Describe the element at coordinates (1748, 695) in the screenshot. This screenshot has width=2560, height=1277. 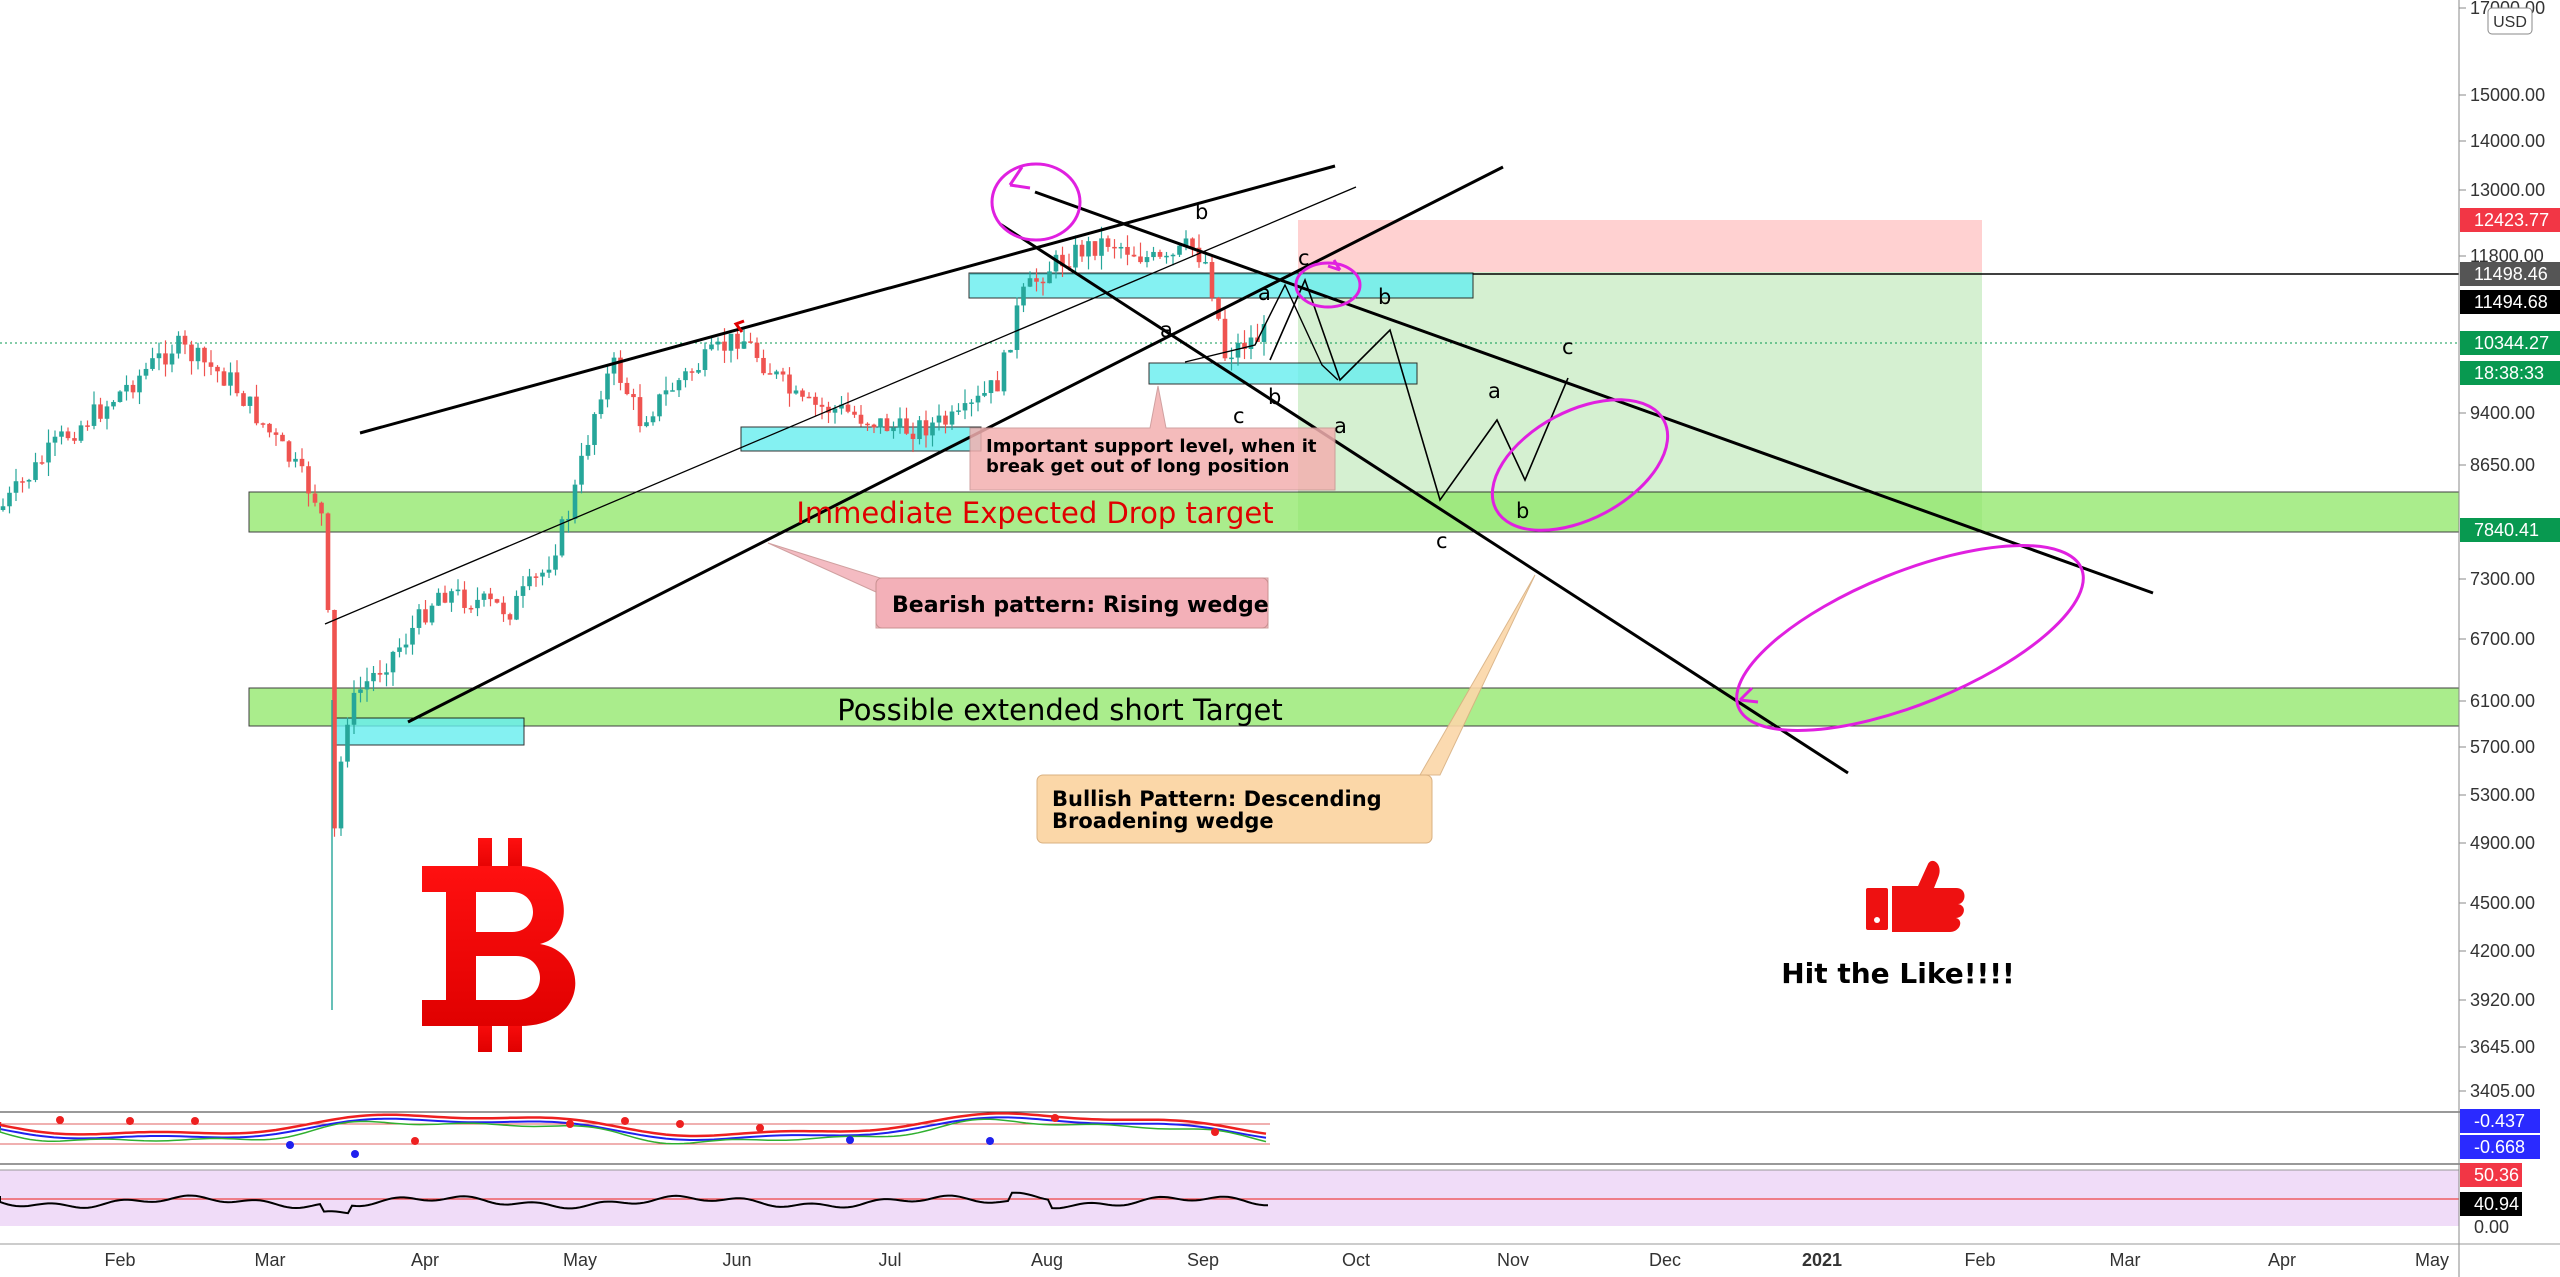
I see `arrow-large` at that location.